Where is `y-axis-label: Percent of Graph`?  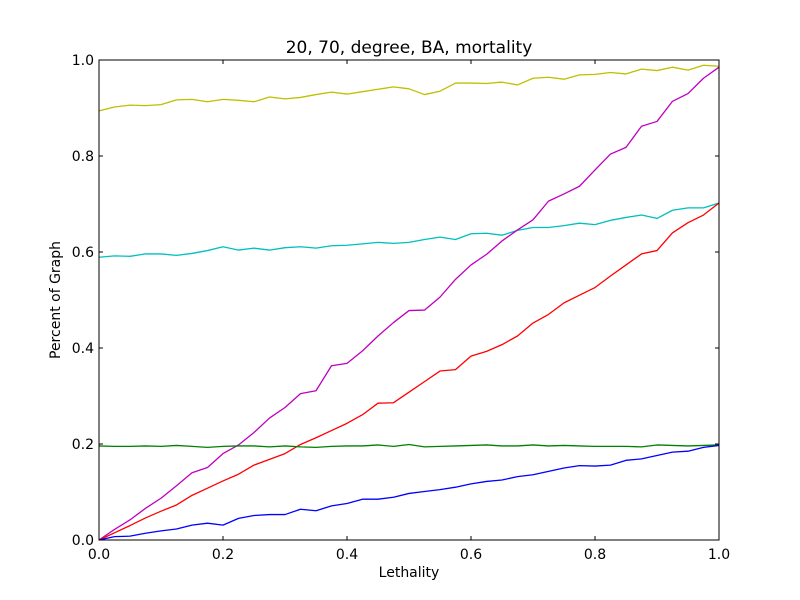
y-axis-label: Percent of Graph is located at coordinates (56, 300).